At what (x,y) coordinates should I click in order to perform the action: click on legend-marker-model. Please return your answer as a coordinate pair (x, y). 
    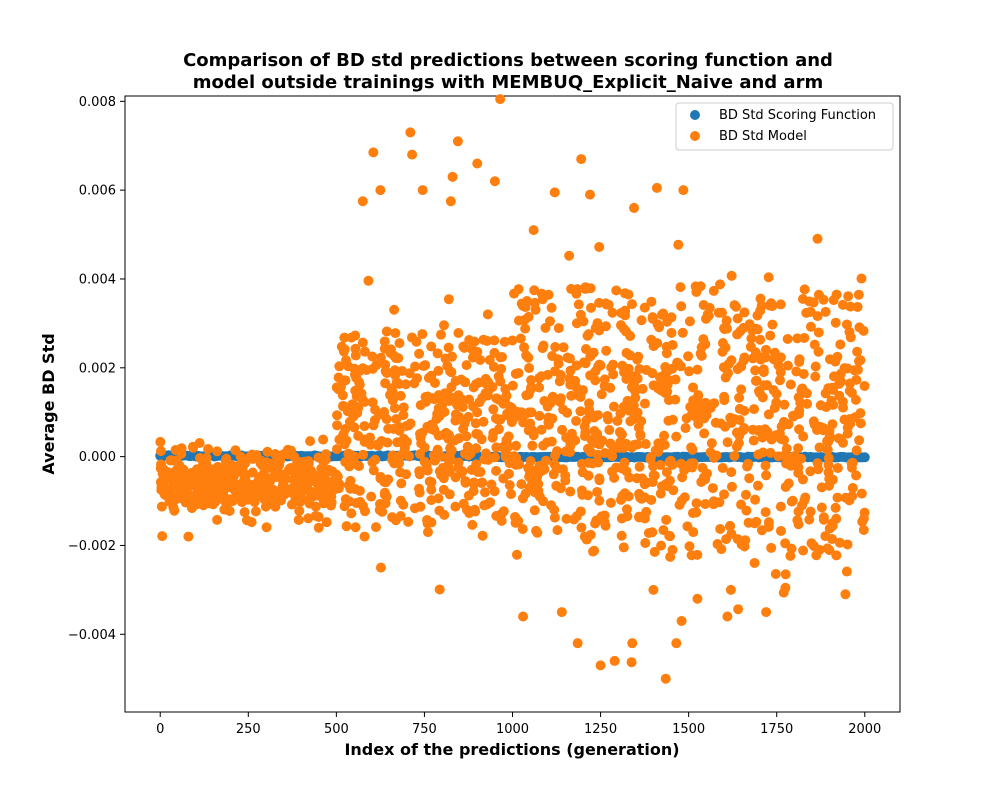
    Looking at the image, I should click on (695, 136).